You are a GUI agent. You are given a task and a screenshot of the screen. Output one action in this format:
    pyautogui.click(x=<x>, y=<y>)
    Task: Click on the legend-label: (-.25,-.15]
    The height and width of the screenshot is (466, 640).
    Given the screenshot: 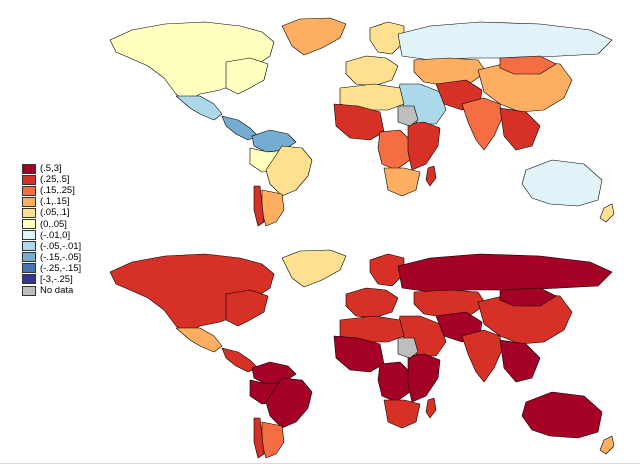 What is the action you would take?
    pyautogui.click(x=61, y=268)
    